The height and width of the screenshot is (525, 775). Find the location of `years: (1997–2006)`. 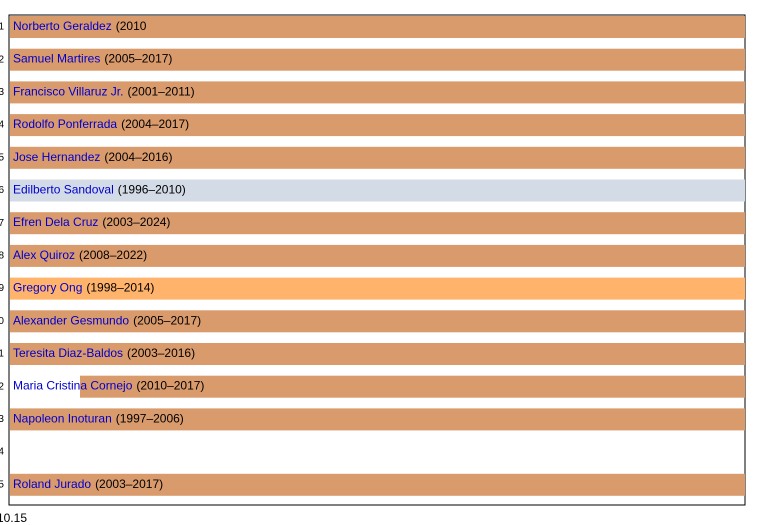

years: (1997–2006) is located at coordinates (150, 419).